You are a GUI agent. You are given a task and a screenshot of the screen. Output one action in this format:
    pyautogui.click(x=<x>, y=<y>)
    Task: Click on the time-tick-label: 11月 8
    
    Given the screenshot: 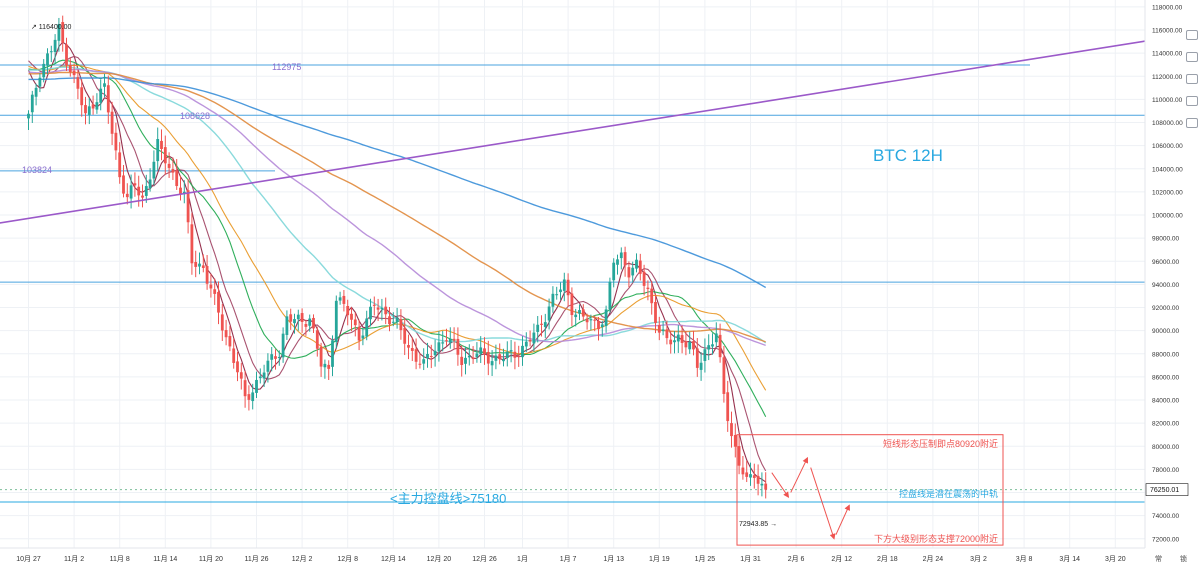 What is the action you would take?
    pyautogui.click(x=120, y=559)
    